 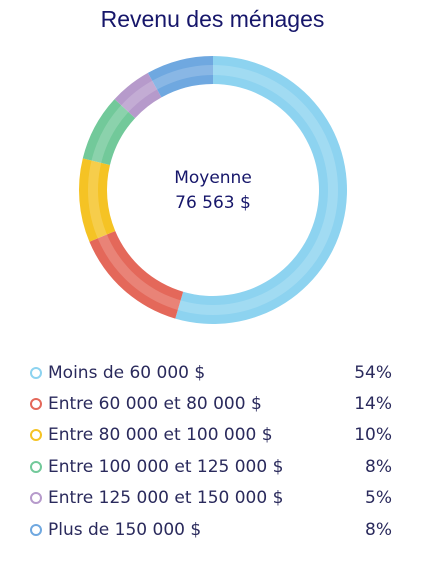 I want to click on legend-value: 54%, so click(x=373, y=372).